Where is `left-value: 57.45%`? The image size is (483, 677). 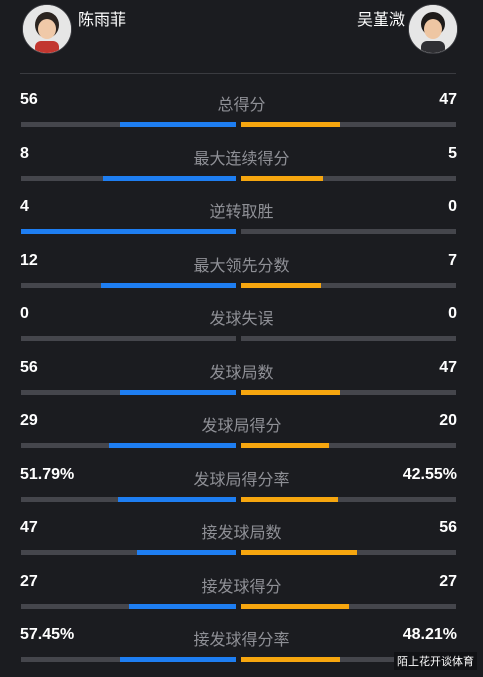
left-value: 57.45% is located at coordinates (47, 634).